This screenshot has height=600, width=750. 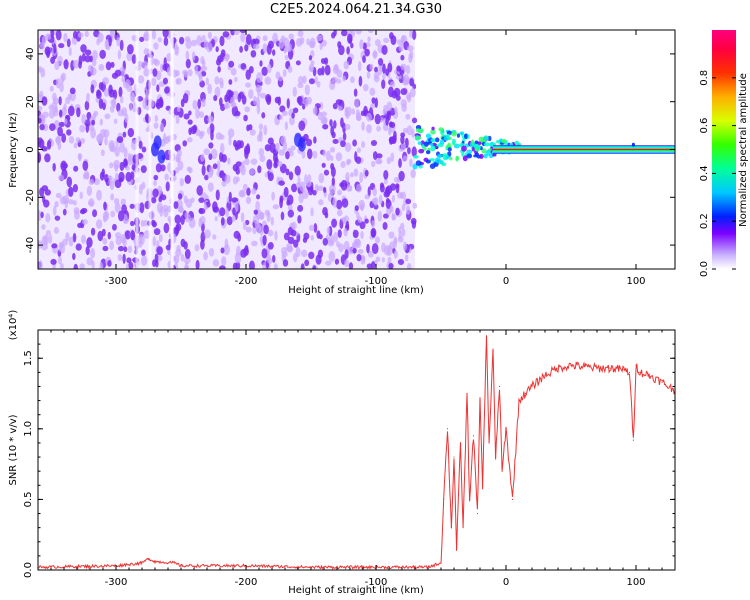 I want to click on colorbar-axis: 0.0 0.2 0.4 0.6 0.8, so click(x=717, y=173).